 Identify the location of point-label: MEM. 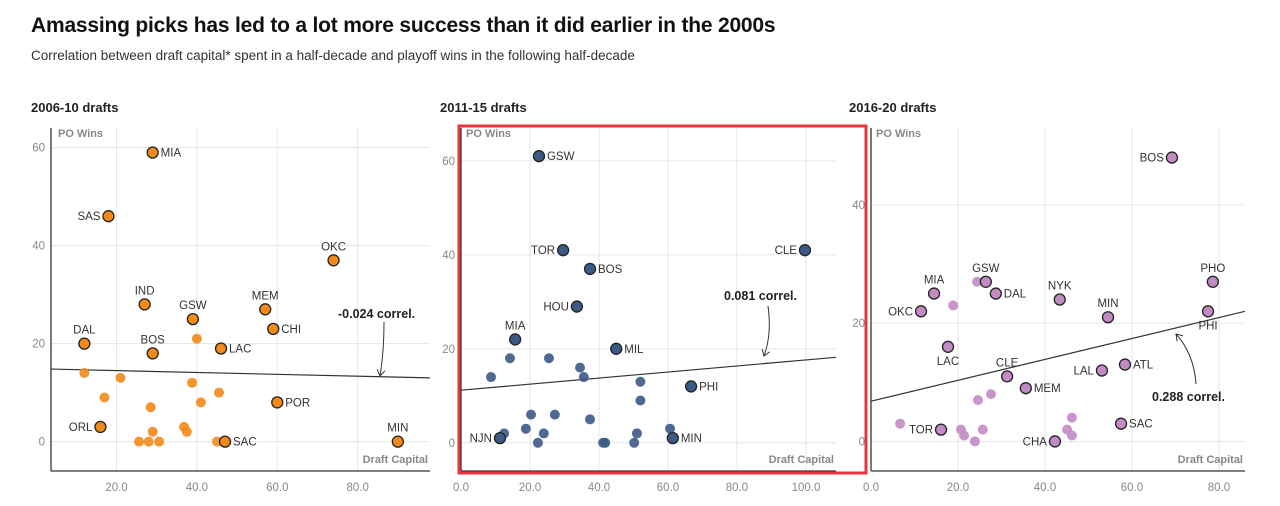
(265, 296).